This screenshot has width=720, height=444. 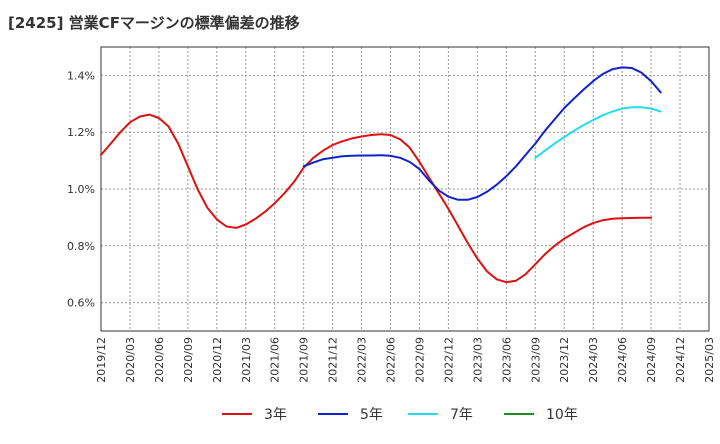 I want to click on x-tick-label: 2020/06, so click(x=159, y=360).